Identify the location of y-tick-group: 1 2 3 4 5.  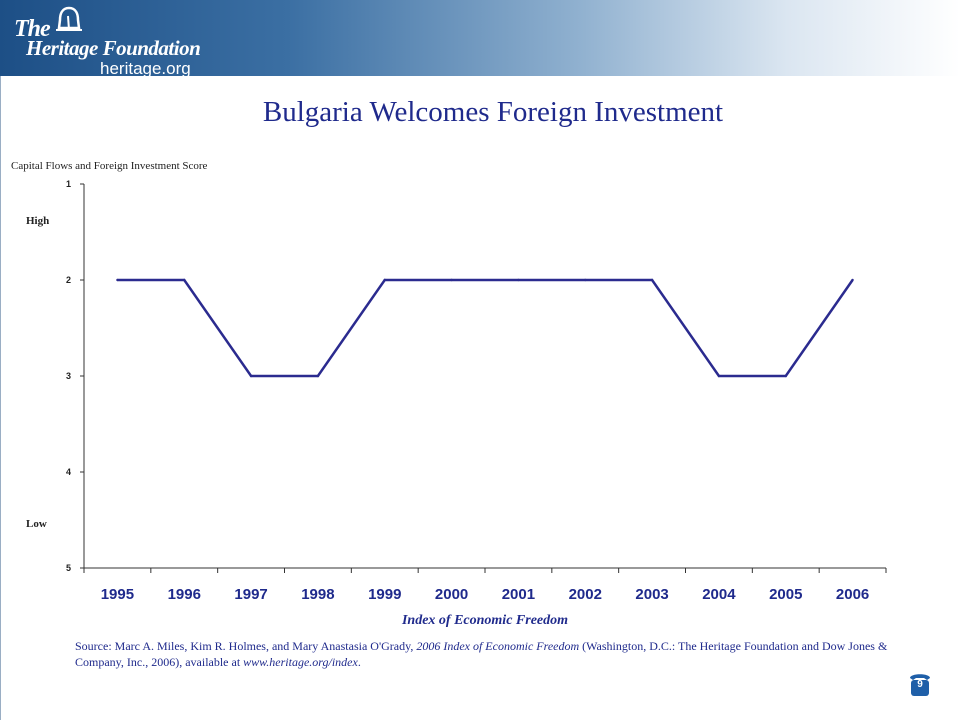
(75, 376).